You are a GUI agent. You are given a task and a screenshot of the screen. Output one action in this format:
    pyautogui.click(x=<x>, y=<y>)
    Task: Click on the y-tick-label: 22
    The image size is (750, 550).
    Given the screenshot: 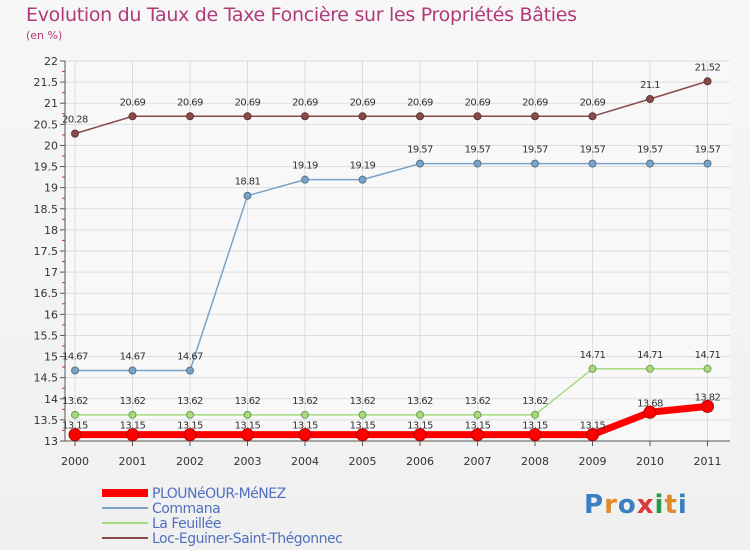 What is the action you would take?
    pyautogui.click(x=51, y=61)
    